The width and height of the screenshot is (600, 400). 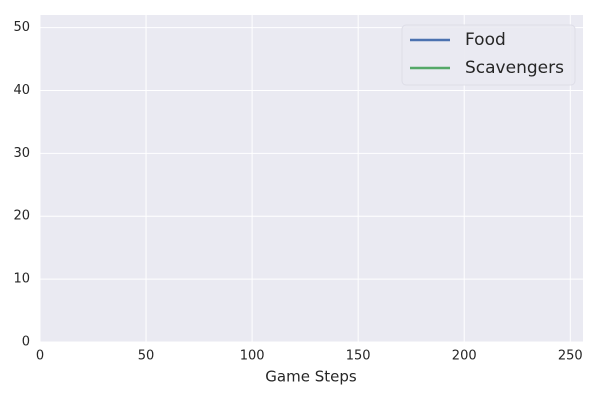 What do you see at coordinates (514, 68) in the screenshot?
I see `legend-label: Scavengers` at bounding box center [514, 68].